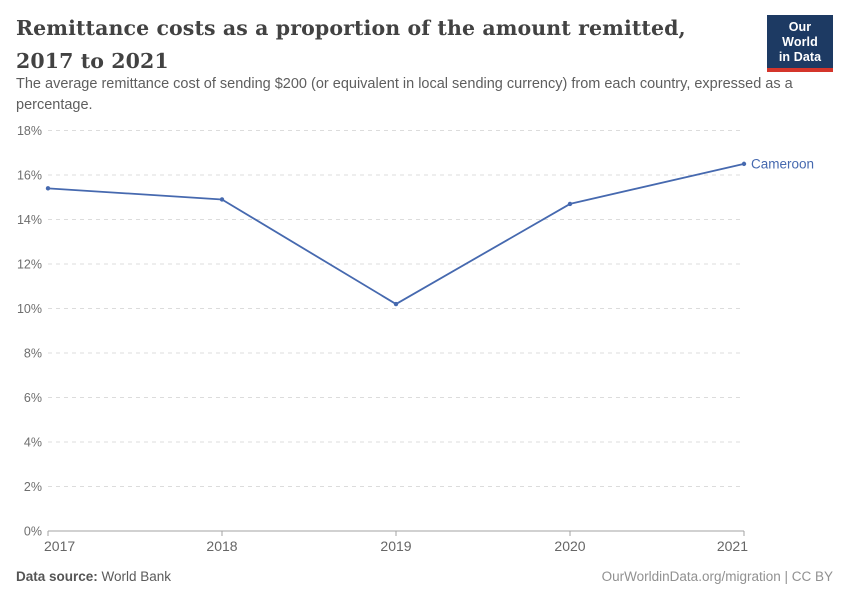 The image size is (850, 600). Describe the element at coordinates (29, 309) in the screenshot. I see `y-axis-tick-label: 10%` at that location.